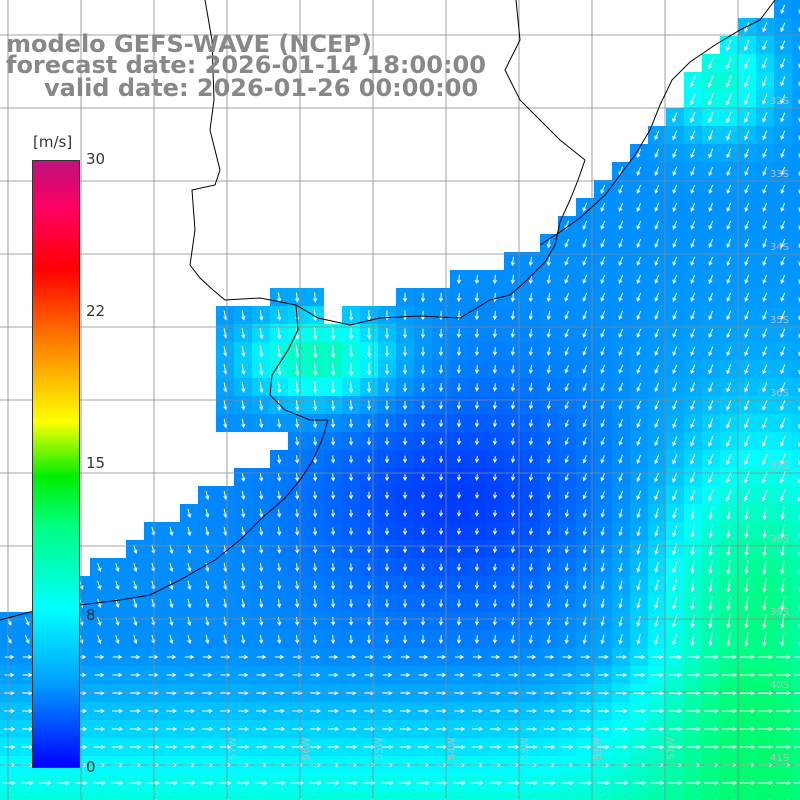 This screenshot has width=800, height=800. Describe the element at coordinates (525, 748) in the screenshot. I see `lon-label: 53W` at that location.